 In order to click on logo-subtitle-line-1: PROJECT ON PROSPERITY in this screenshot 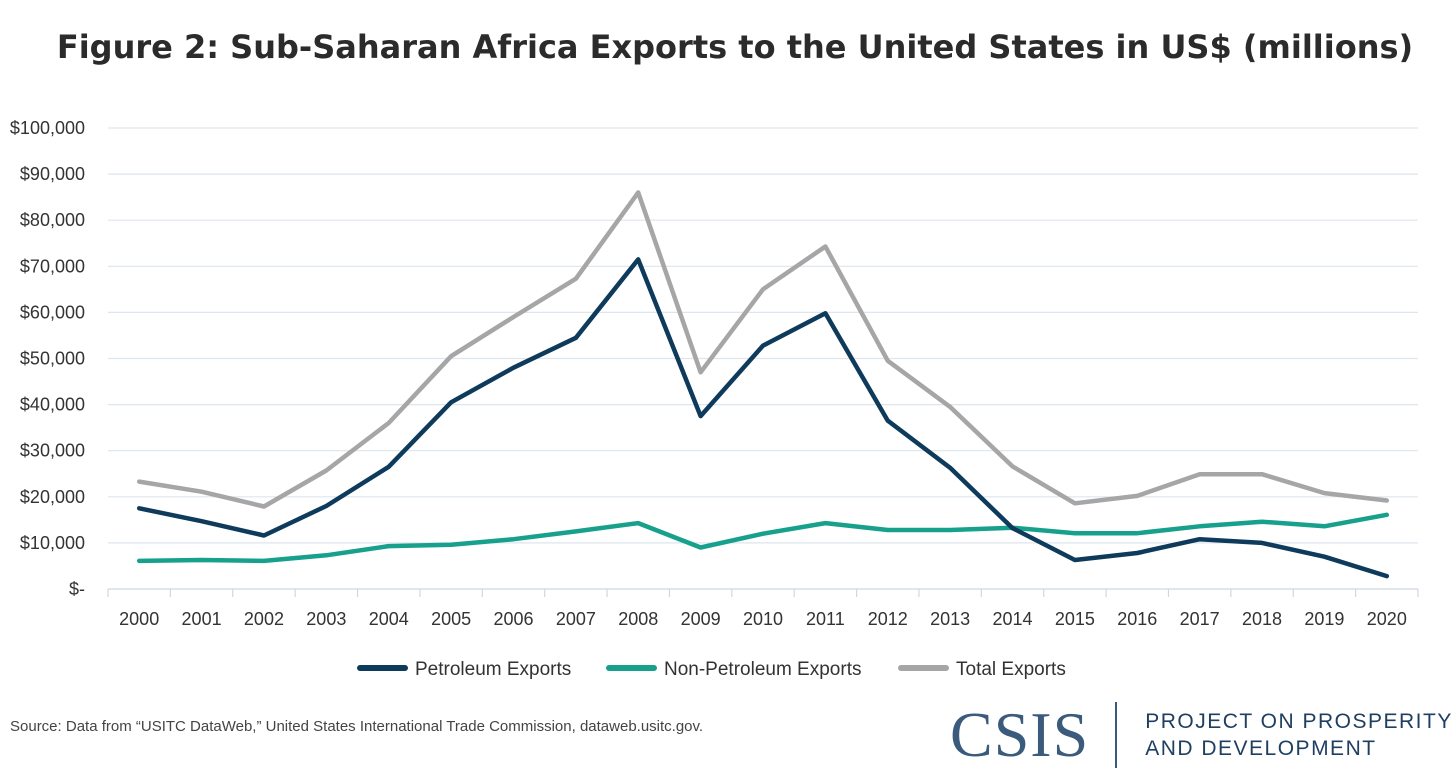, I will do `click(1299, 721)`.